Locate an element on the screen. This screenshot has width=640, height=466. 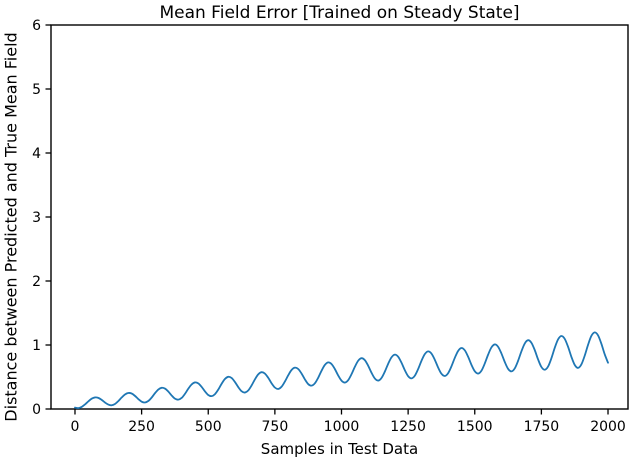
x-axis-label: Samples in Test Data is located at coordinates (339, 449).